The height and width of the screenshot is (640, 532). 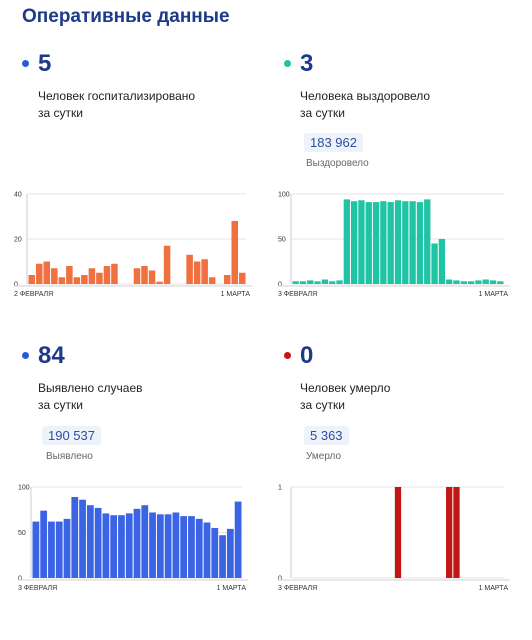 I want to click on recovered-total: 183 962, so click(x=333, y=142).